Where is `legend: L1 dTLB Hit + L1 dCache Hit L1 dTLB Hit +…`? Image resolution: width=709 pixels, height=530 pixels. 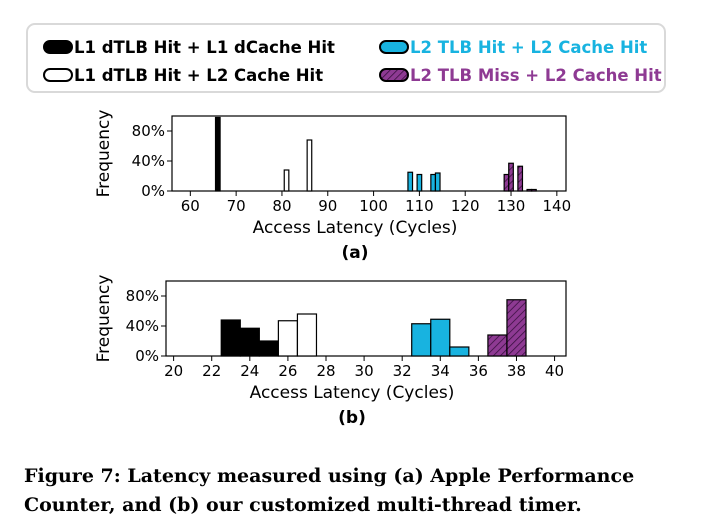
legend: L1 dTLB Hit + L1 dCache Hit L1 dTLB Hit +… is located at coordinates (346, 58).